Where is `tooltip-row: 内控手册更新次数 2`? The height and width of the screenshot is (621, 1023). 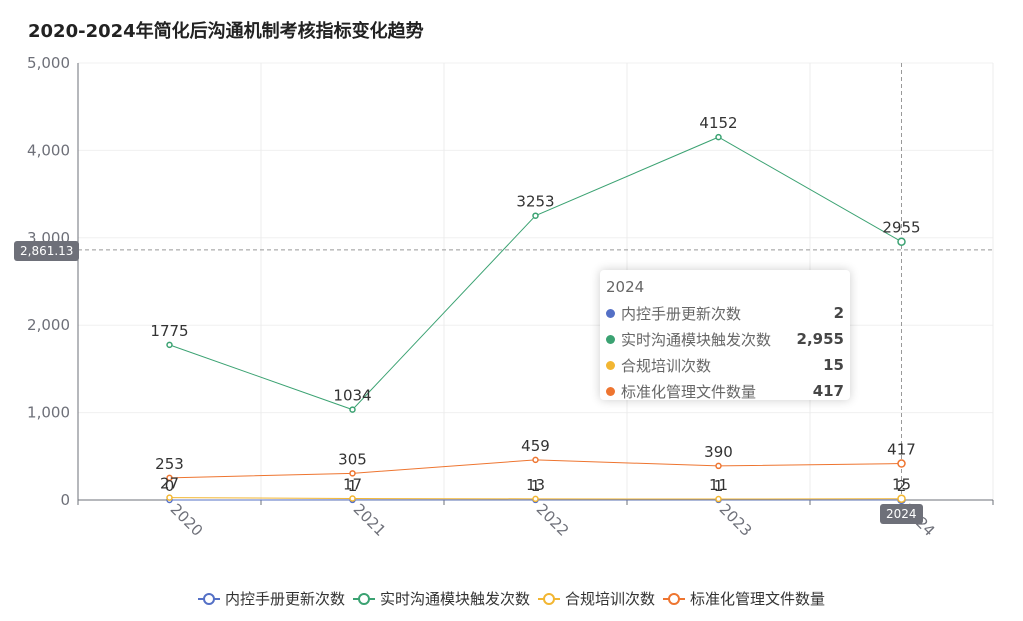 tooltip-row: 内控手册更新次数 2 is located at coordinates (725, 313).